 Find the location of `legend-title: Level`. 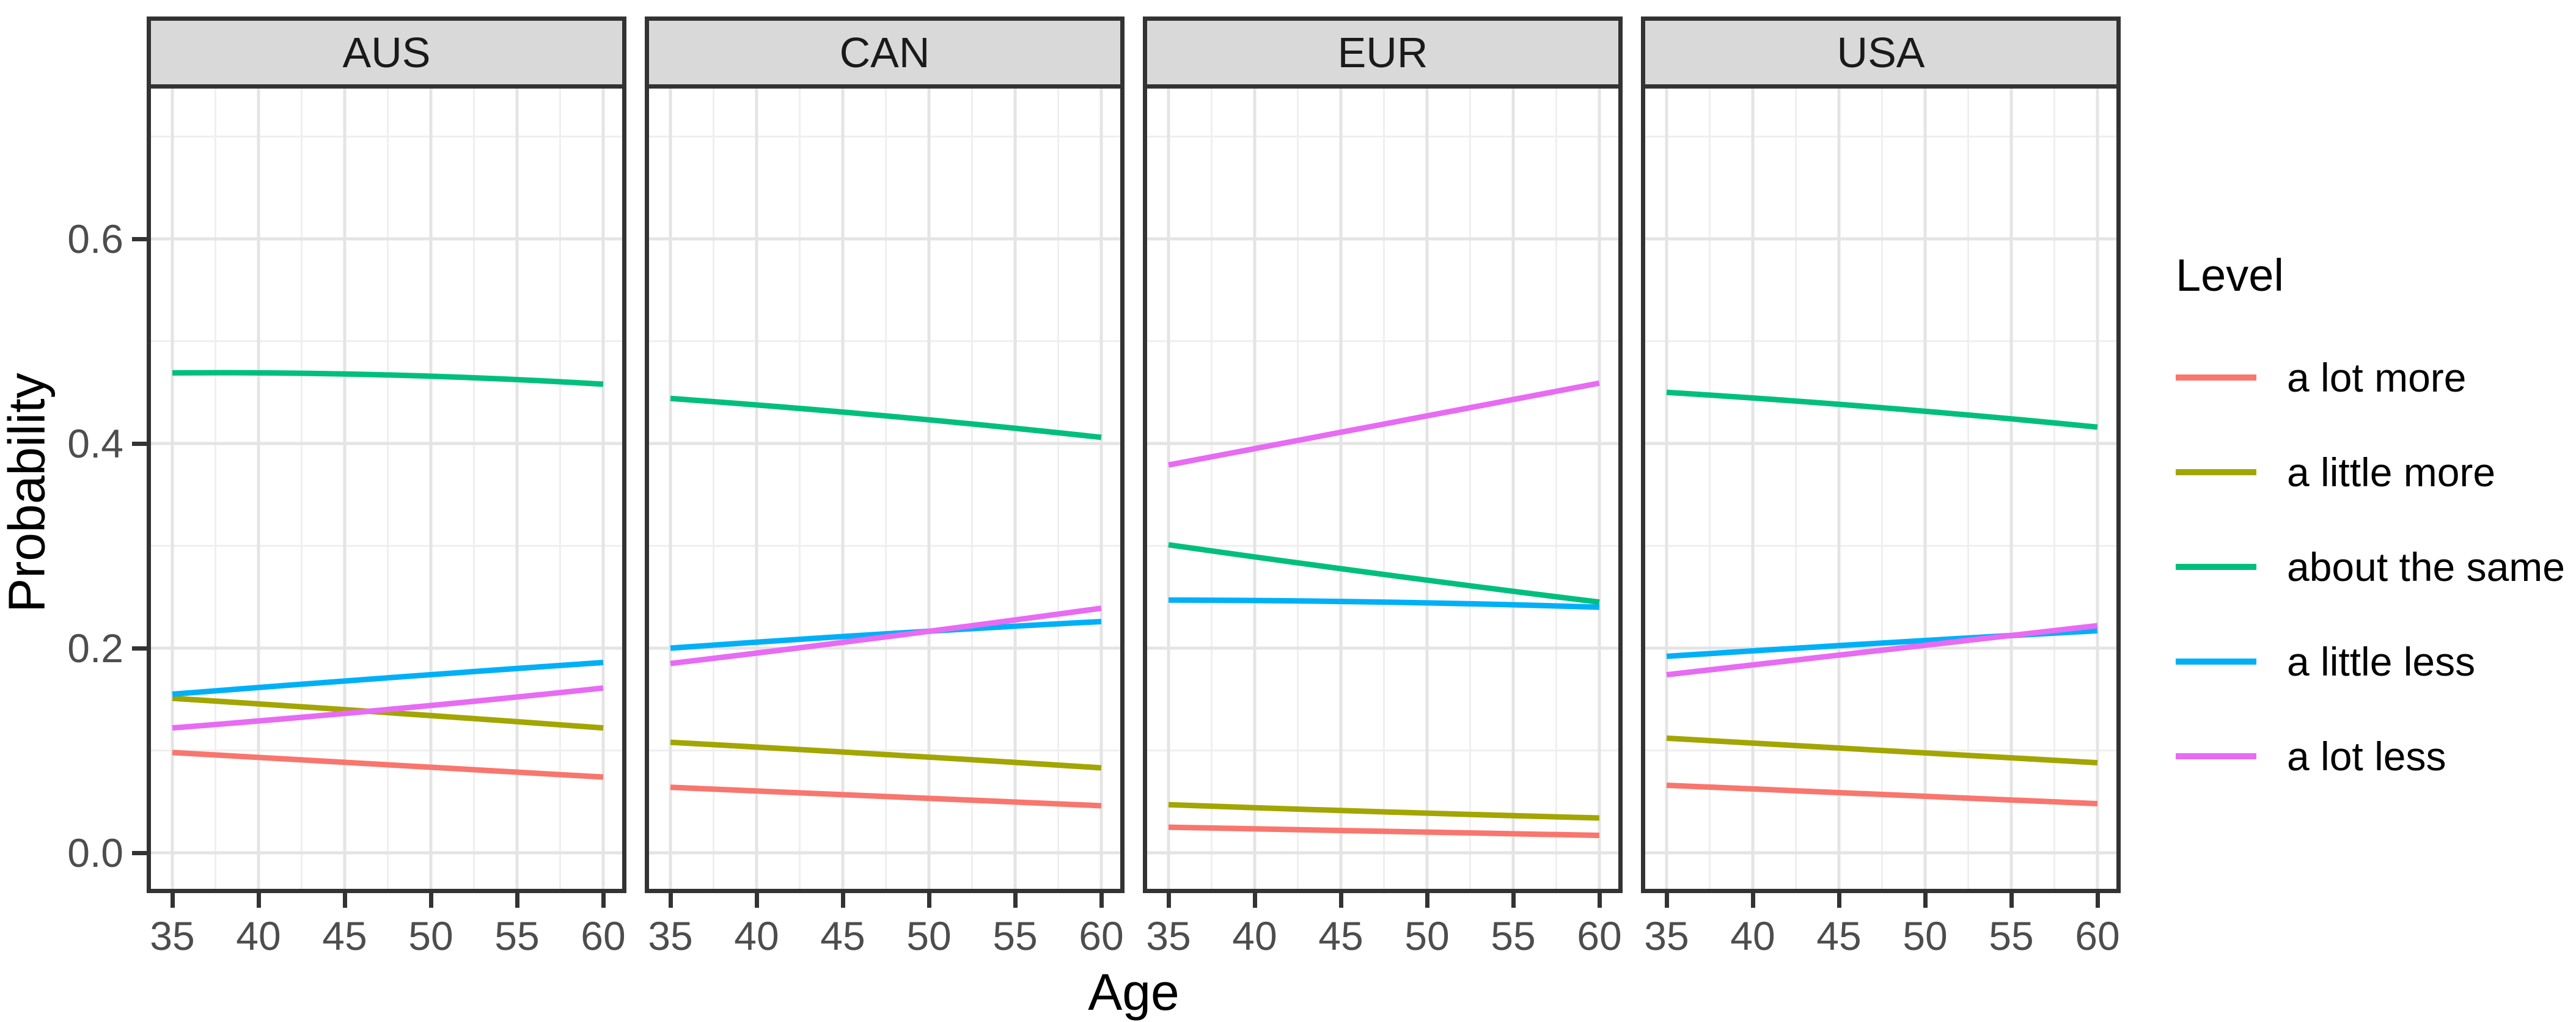

legend-title: Level is located at coordinates (2230, 276).